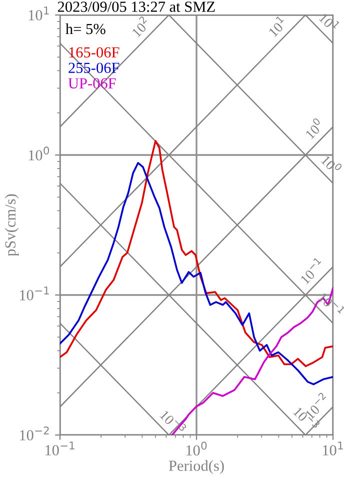 The width and height of the screenshot is (347, 478). Describe the element at coordinates (34, 433) in the screenshot. I see `y-tick-label: 10$^{−2}$` at that location.